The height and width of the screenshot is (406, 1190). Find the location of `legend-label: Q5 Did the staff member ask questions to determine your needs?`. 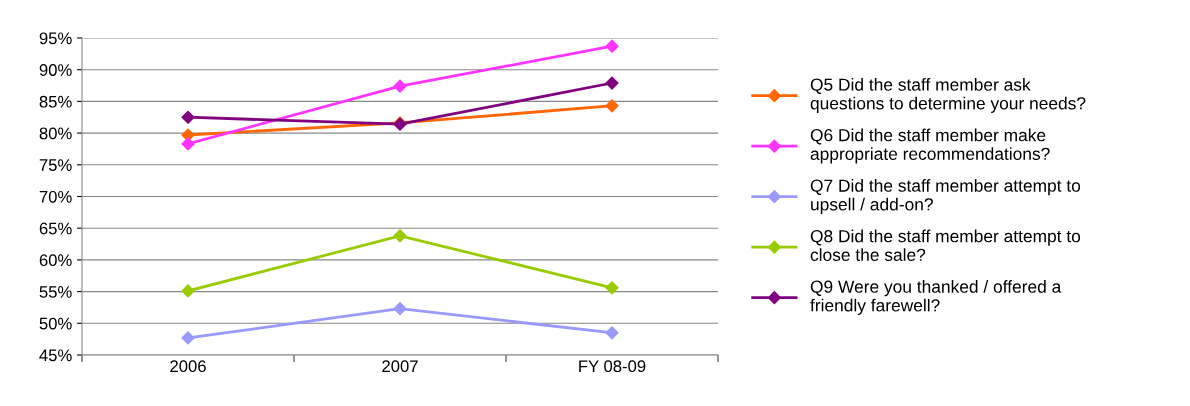

legend-label: Q5 Did the staff member ask questions to determine your needs? is located at coordinates (948, 95).